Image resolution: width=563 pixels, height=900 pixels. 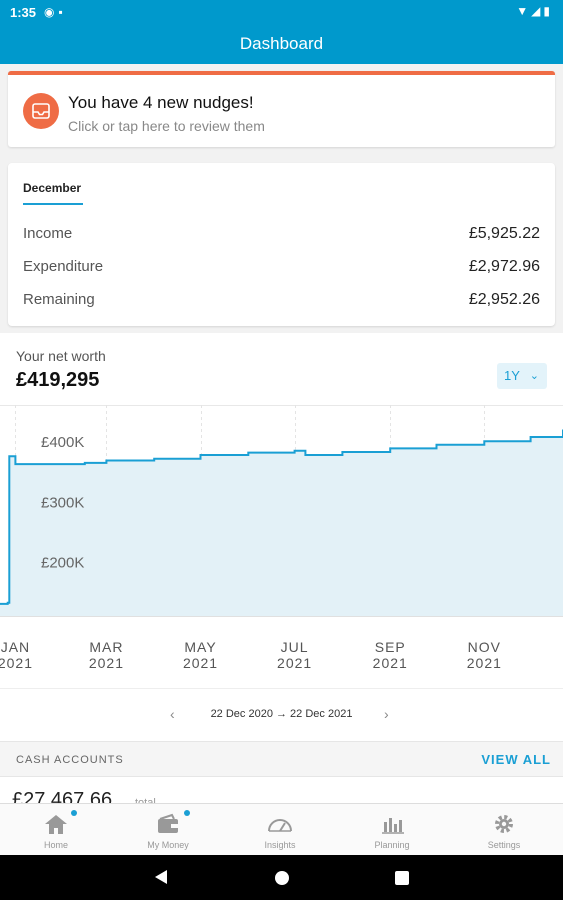 What do you see at coordinates (62, 796) in the screenshot?
I see `cash-total-amount: £27,467.66` at bounding box center [62, 796].